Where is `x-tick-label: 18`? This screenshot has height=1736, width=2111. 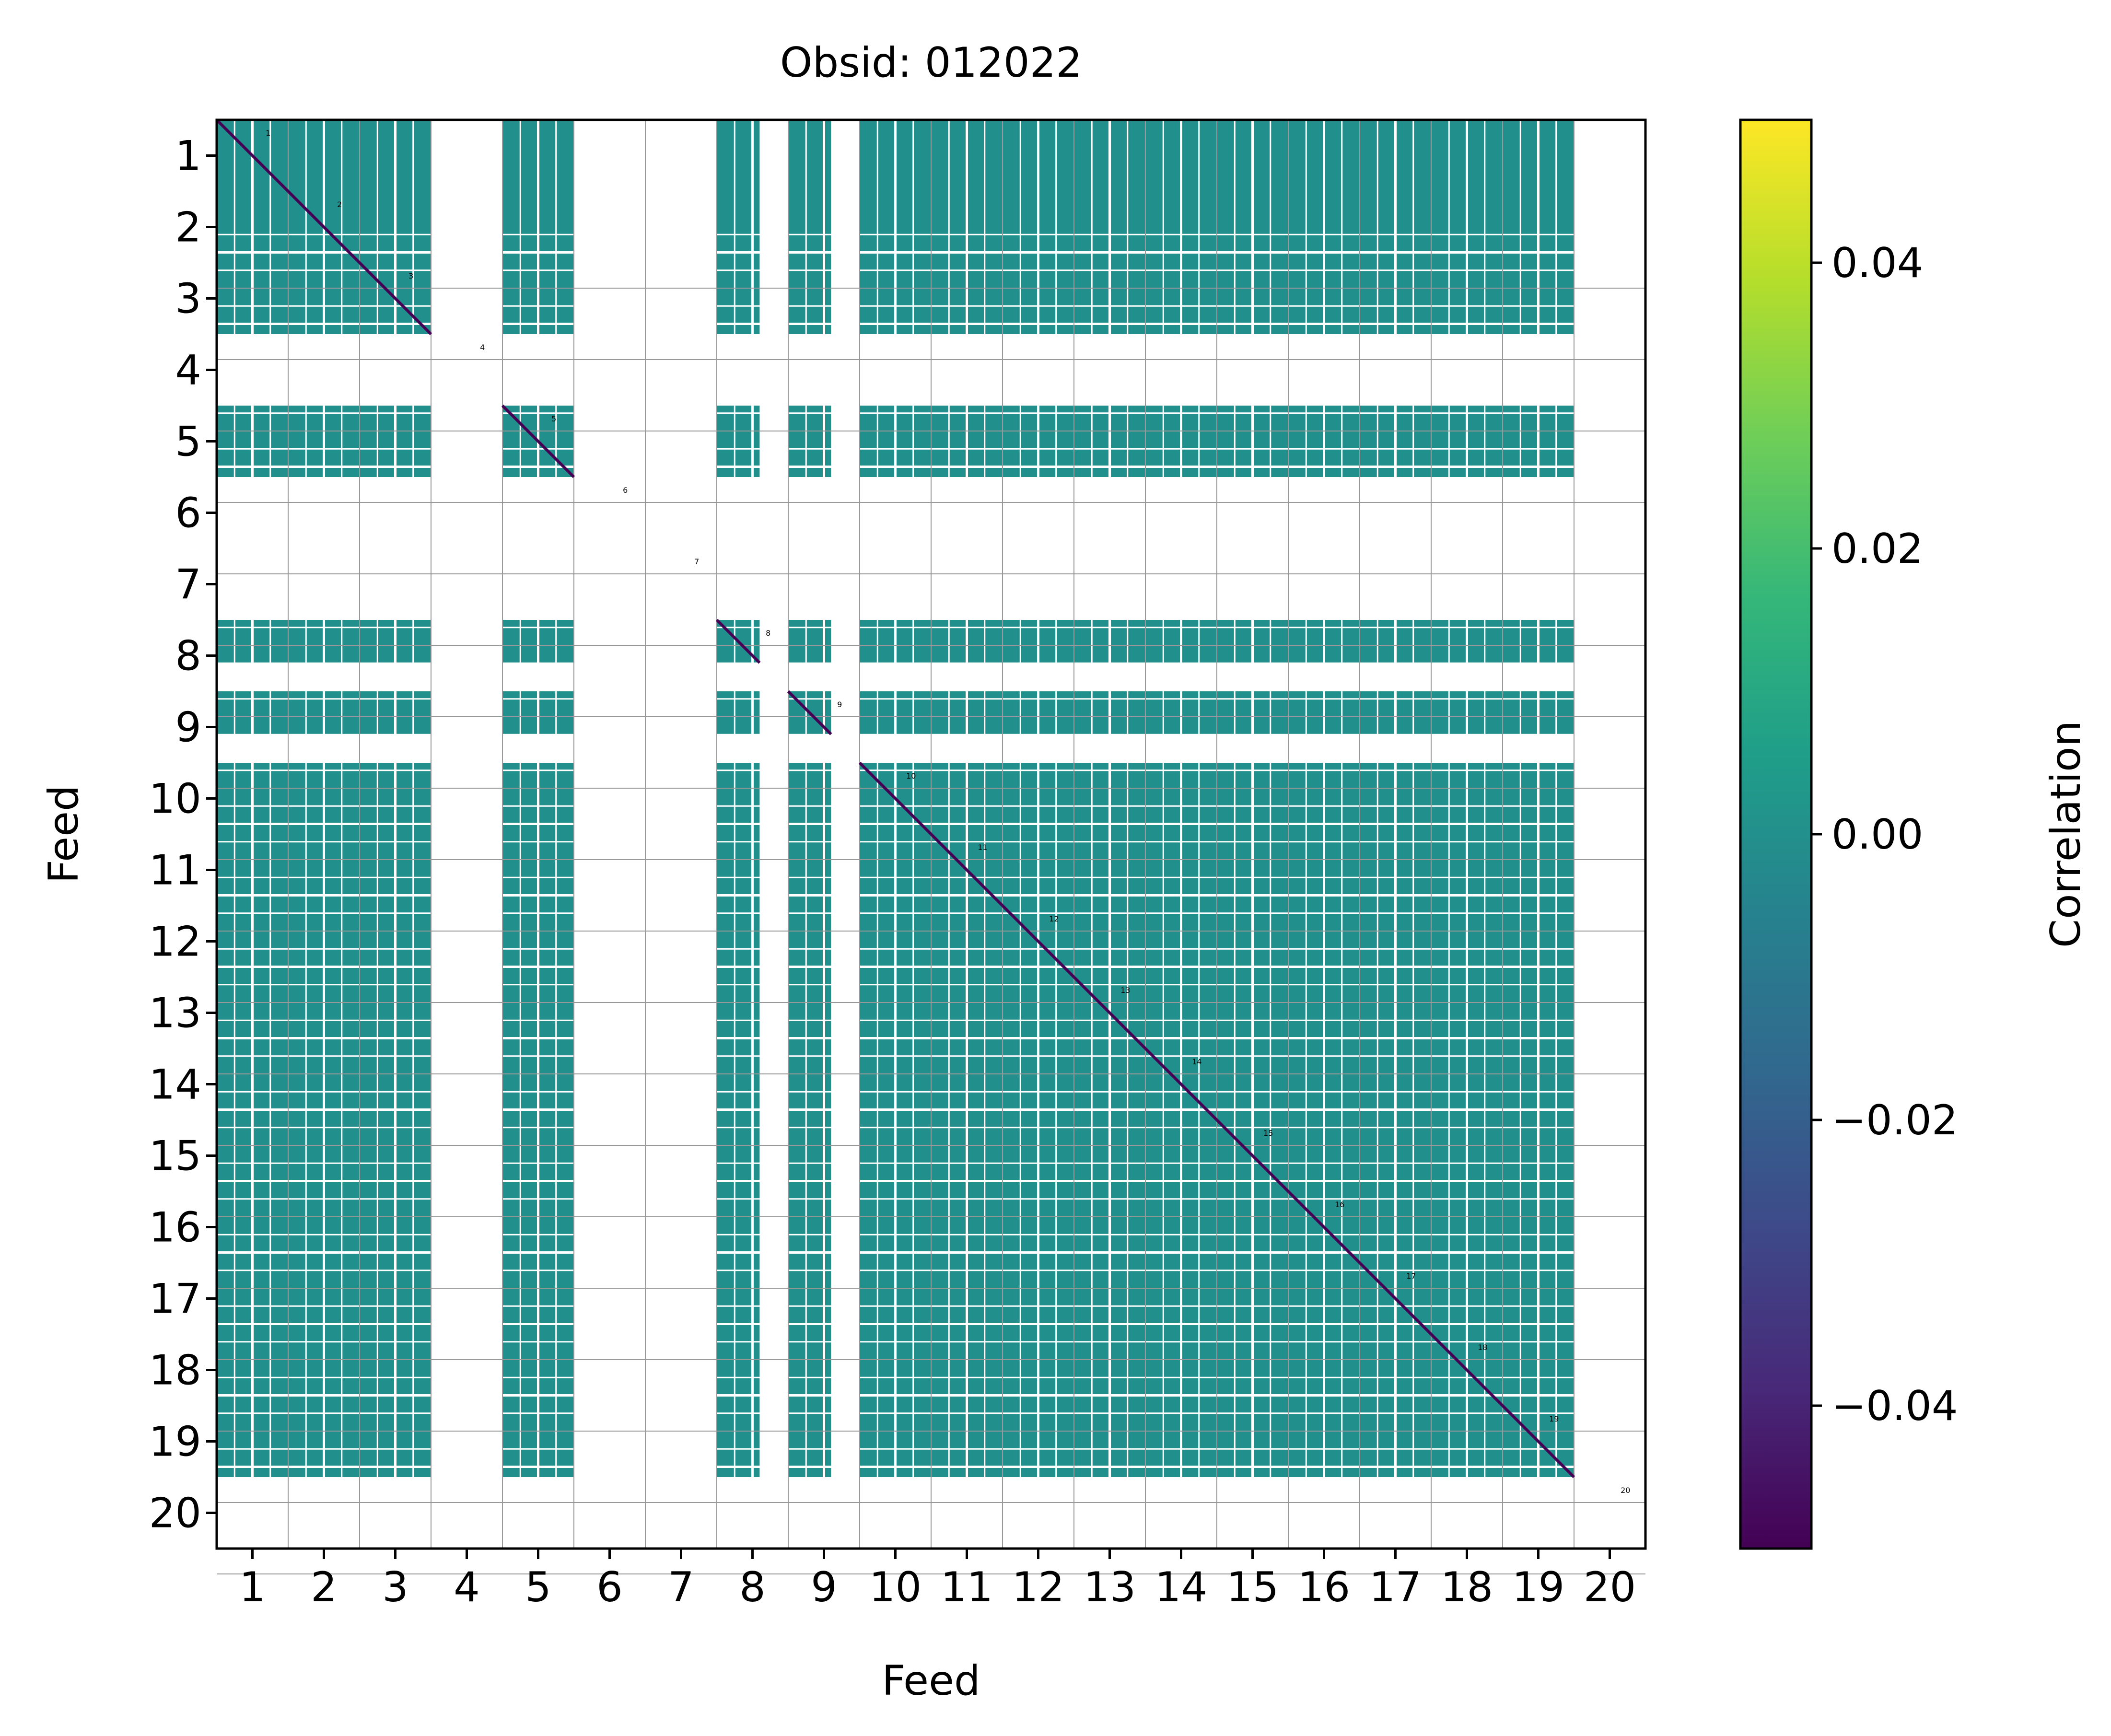
x-tick-label: 18 is located at coordinates (1467, 1587).